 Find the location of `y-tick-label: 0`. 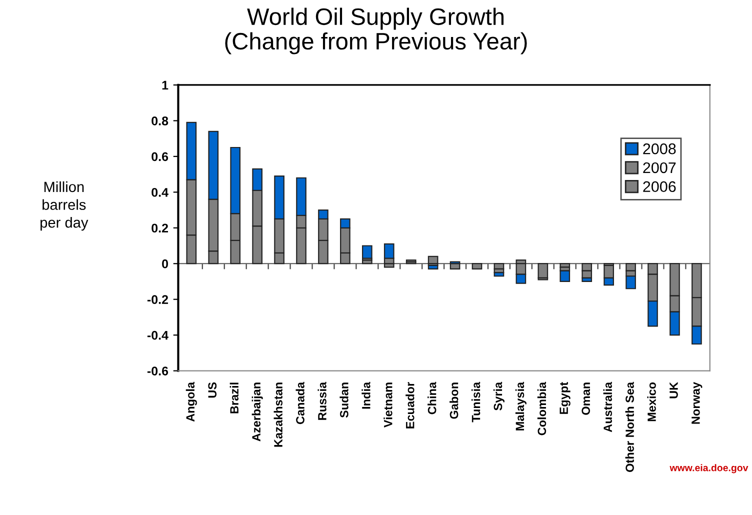

y-tick-label: 0 is located at coordinates (165, 263).